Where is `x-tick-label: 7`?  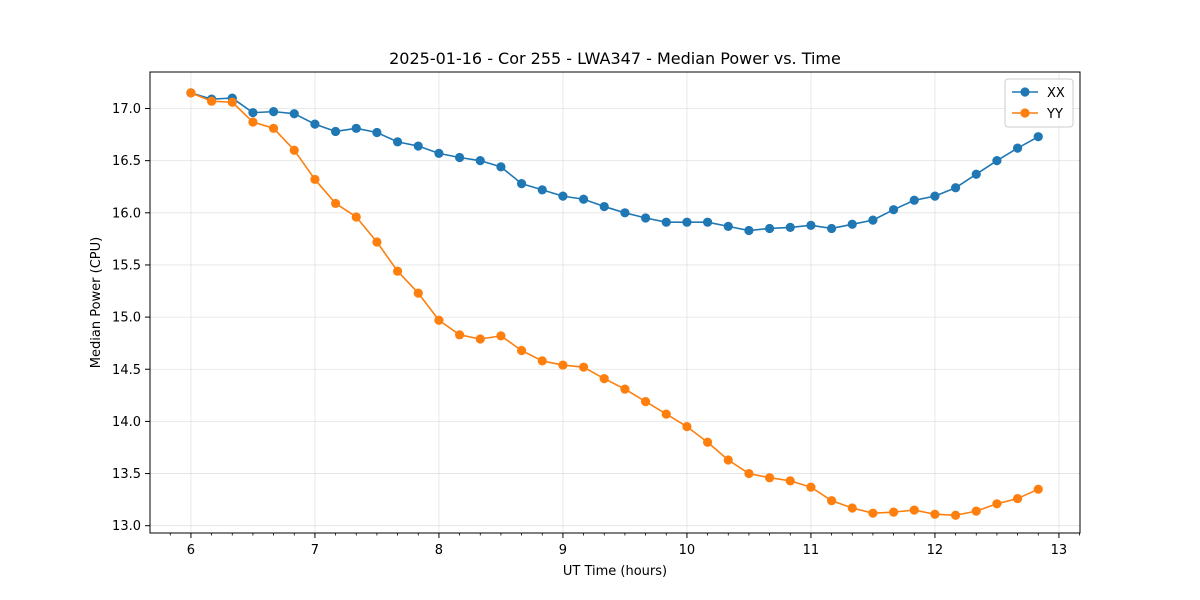 x-tick-label: 7 is located at coordinates (315, 550).